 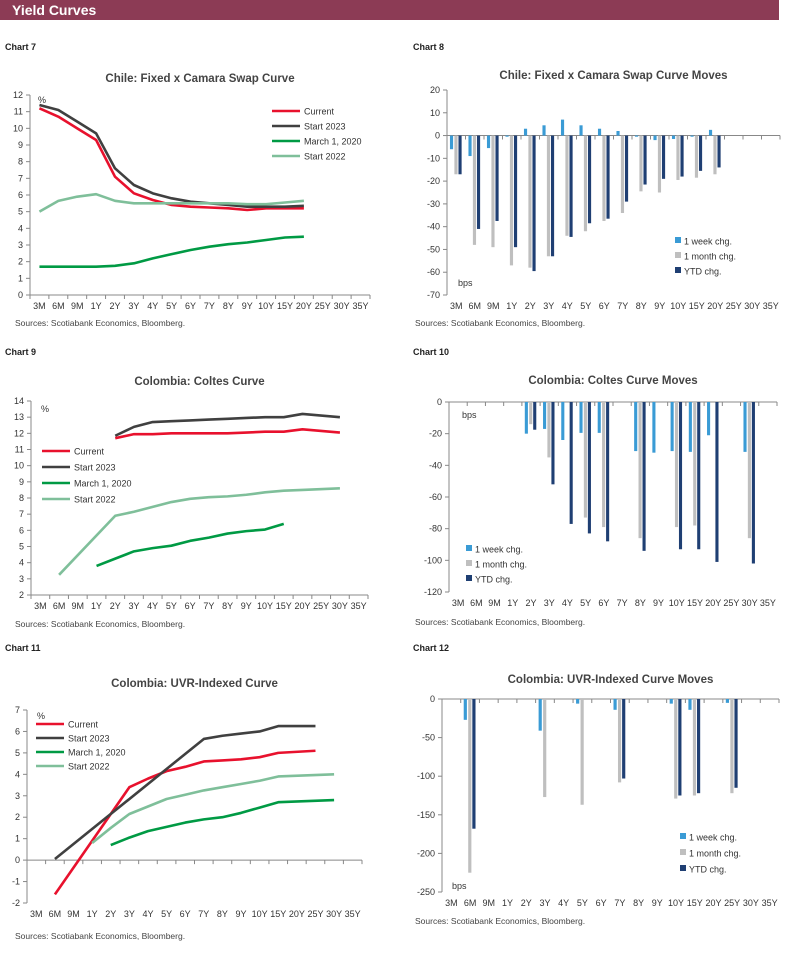 What do you see at coordinates (768, 603) in the screenshot?
I see `x-tick-label: 35Y` at bounding box center [768, 603].